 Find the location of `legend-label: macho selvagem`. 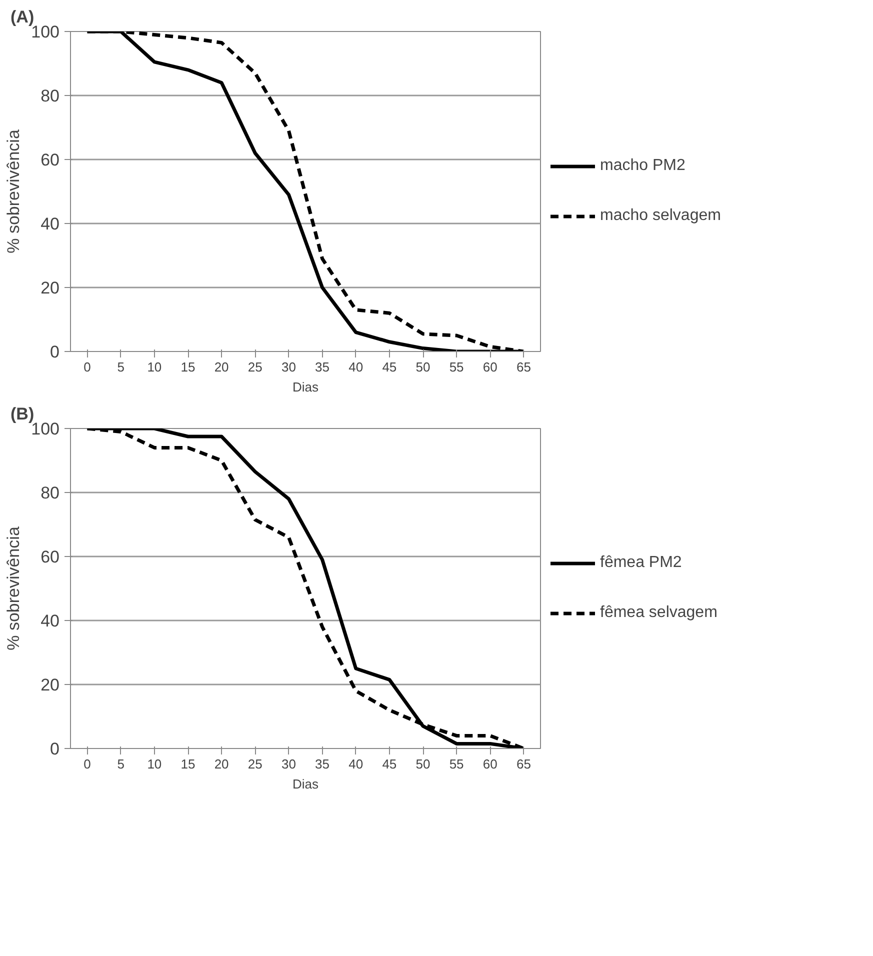

legend-label: macho selvagem is located at coordinates (660, 216).